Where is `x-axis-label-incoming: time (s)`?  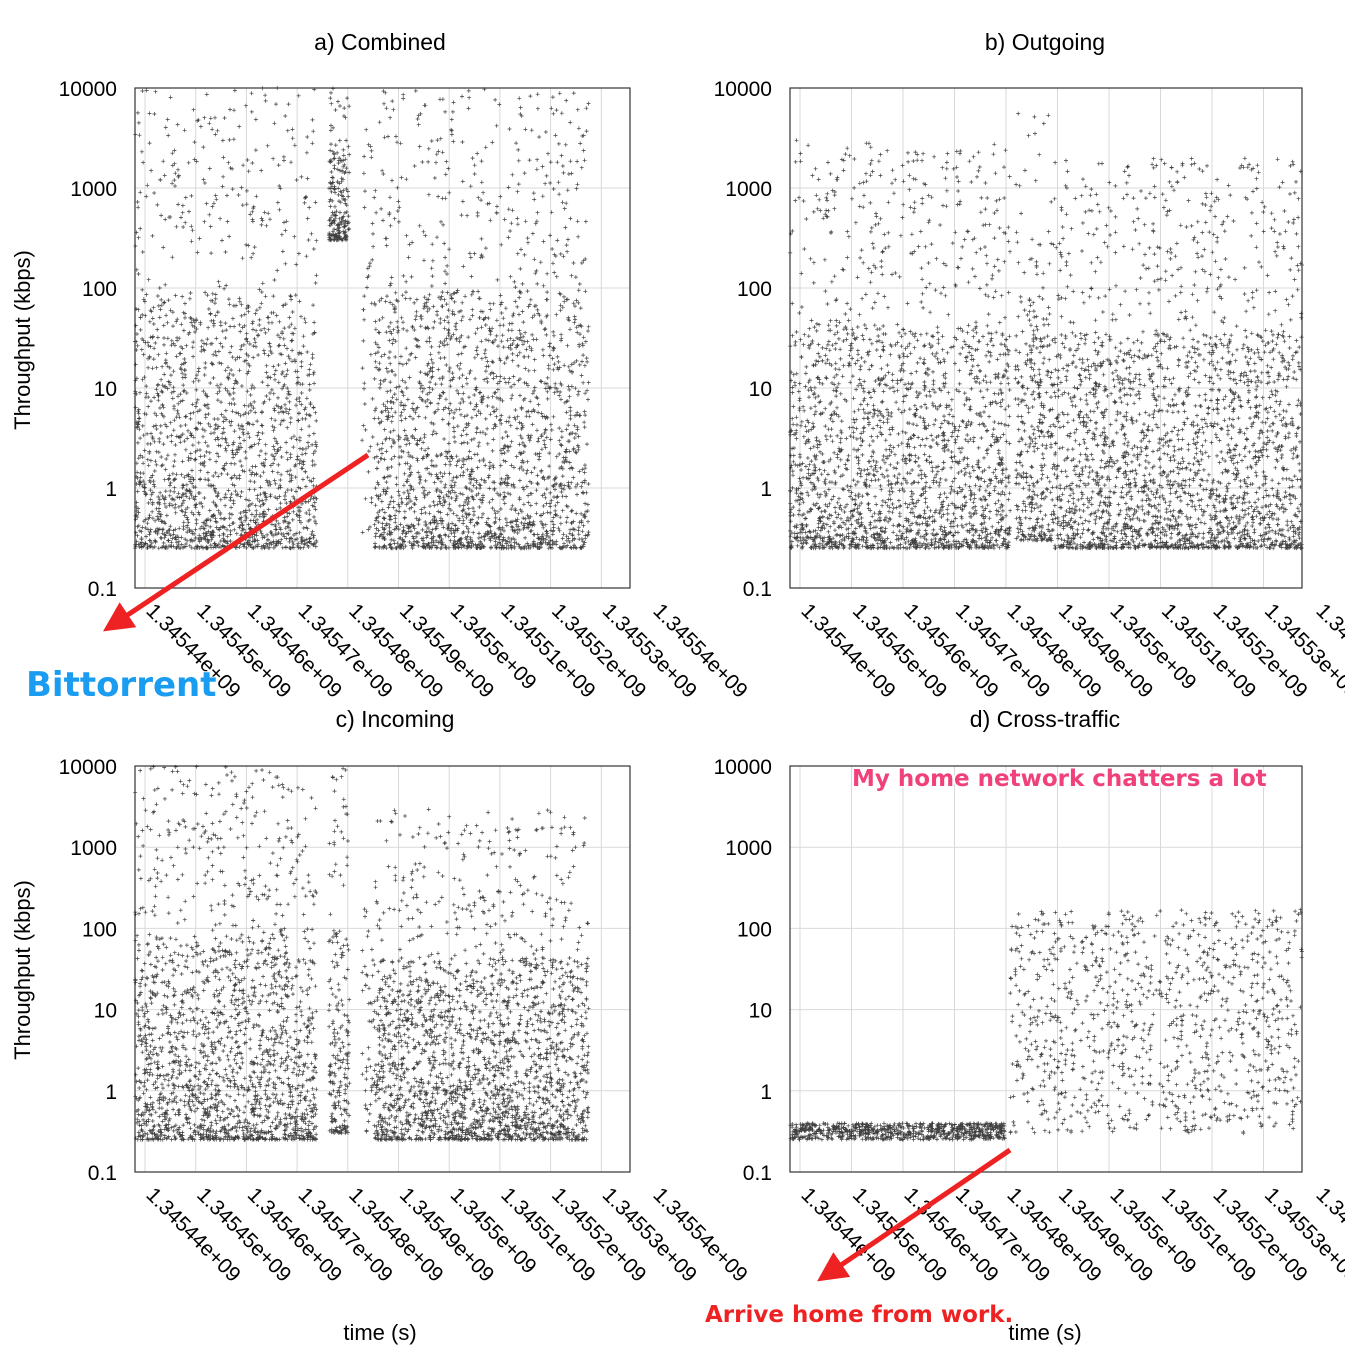 x-axis-label-incoming: time (s) is located at coordinates (379, 1332).